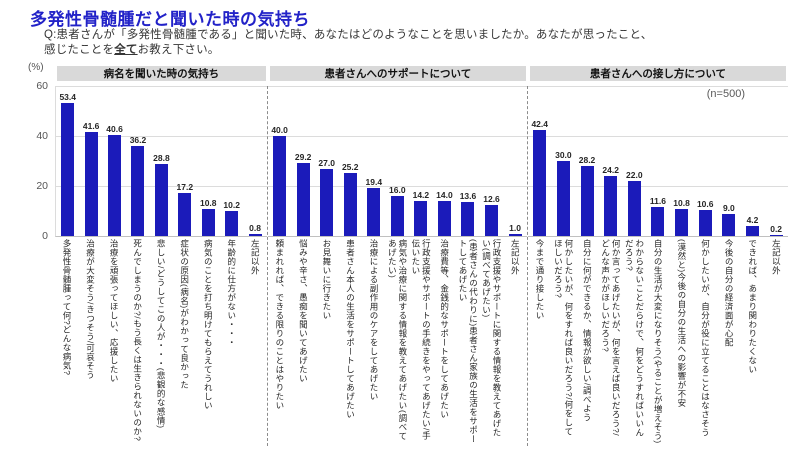  I want to click on bar-group: 30.0, so click(564, 193).